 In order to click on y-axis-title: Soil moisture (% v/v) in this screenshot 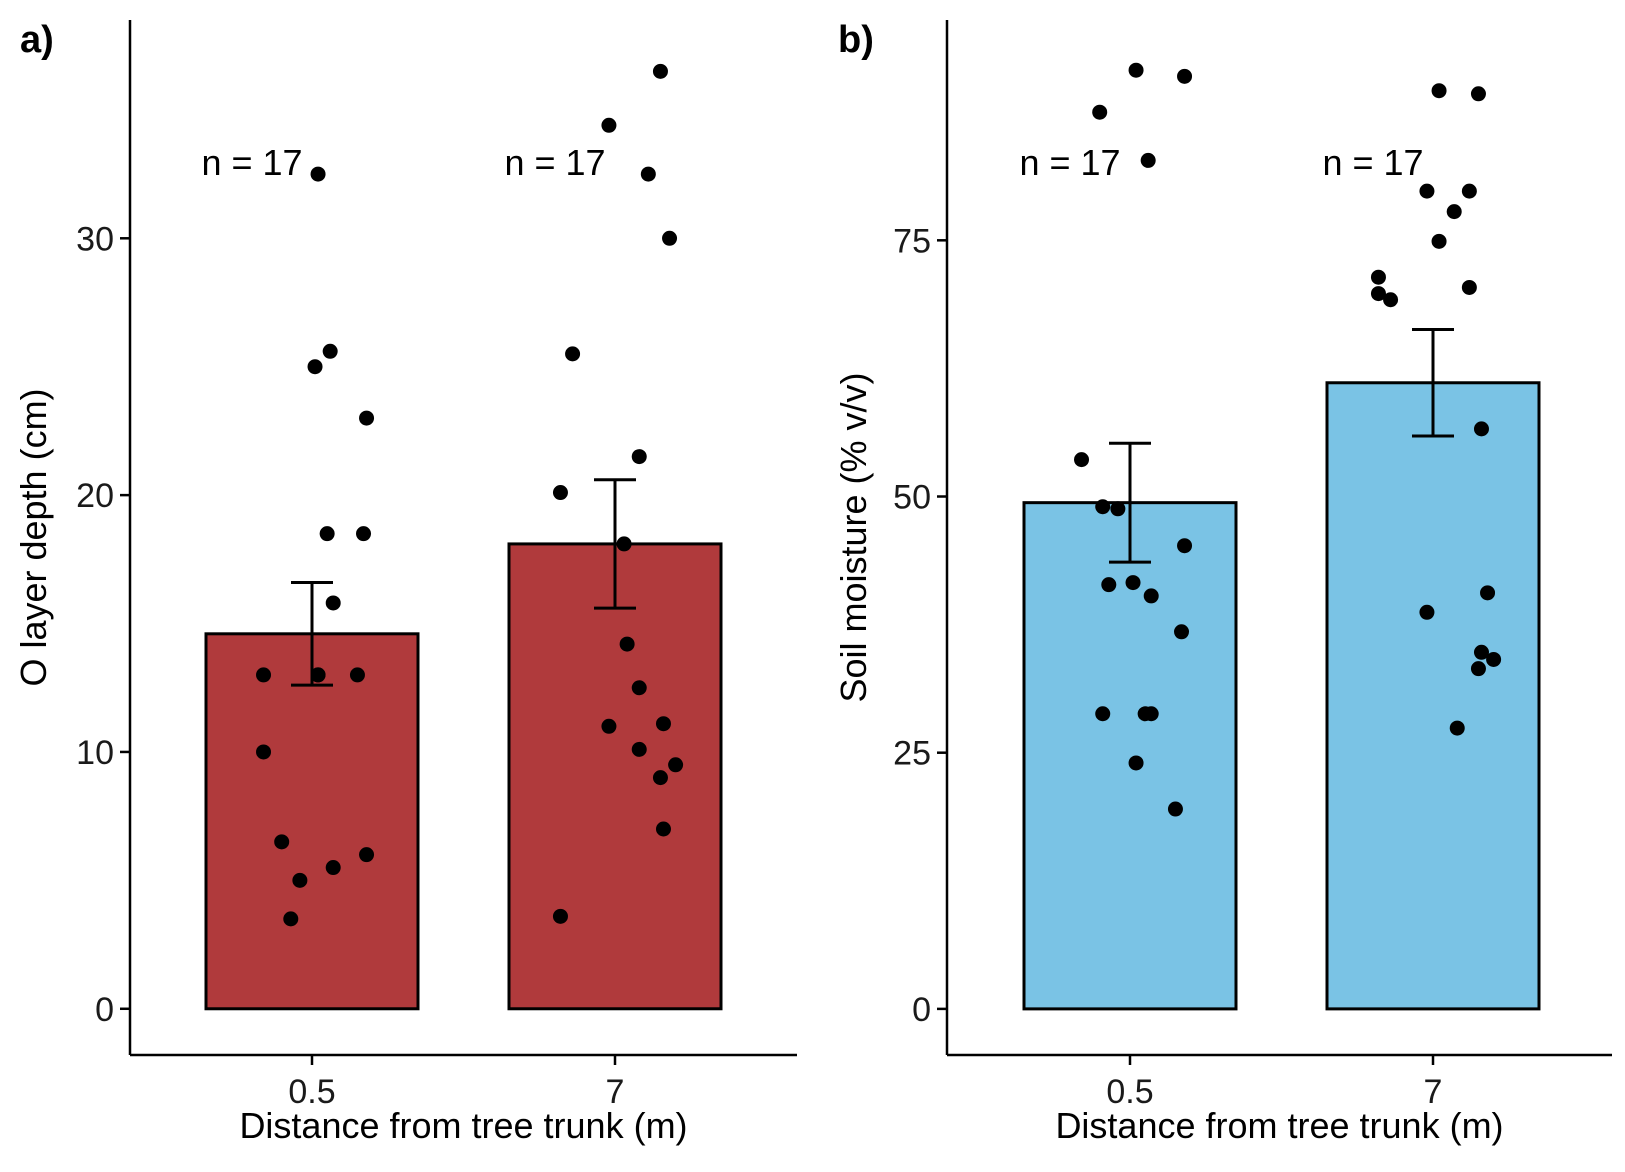, I will do `click(853, 537)`.